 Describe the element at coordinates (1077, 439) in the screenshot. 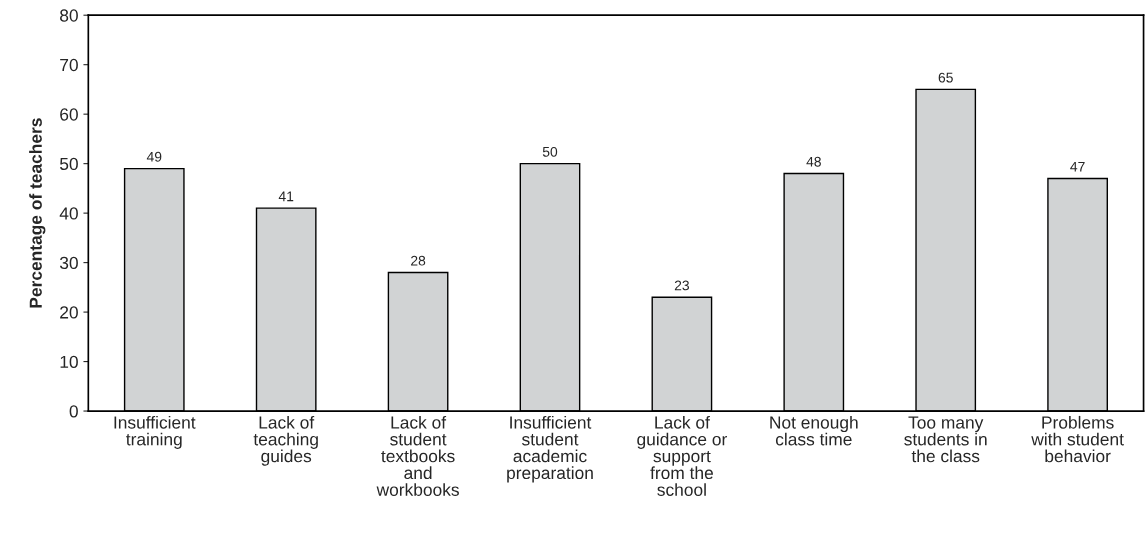

I see `x-tick-label: Problems with student behavior` at that location.